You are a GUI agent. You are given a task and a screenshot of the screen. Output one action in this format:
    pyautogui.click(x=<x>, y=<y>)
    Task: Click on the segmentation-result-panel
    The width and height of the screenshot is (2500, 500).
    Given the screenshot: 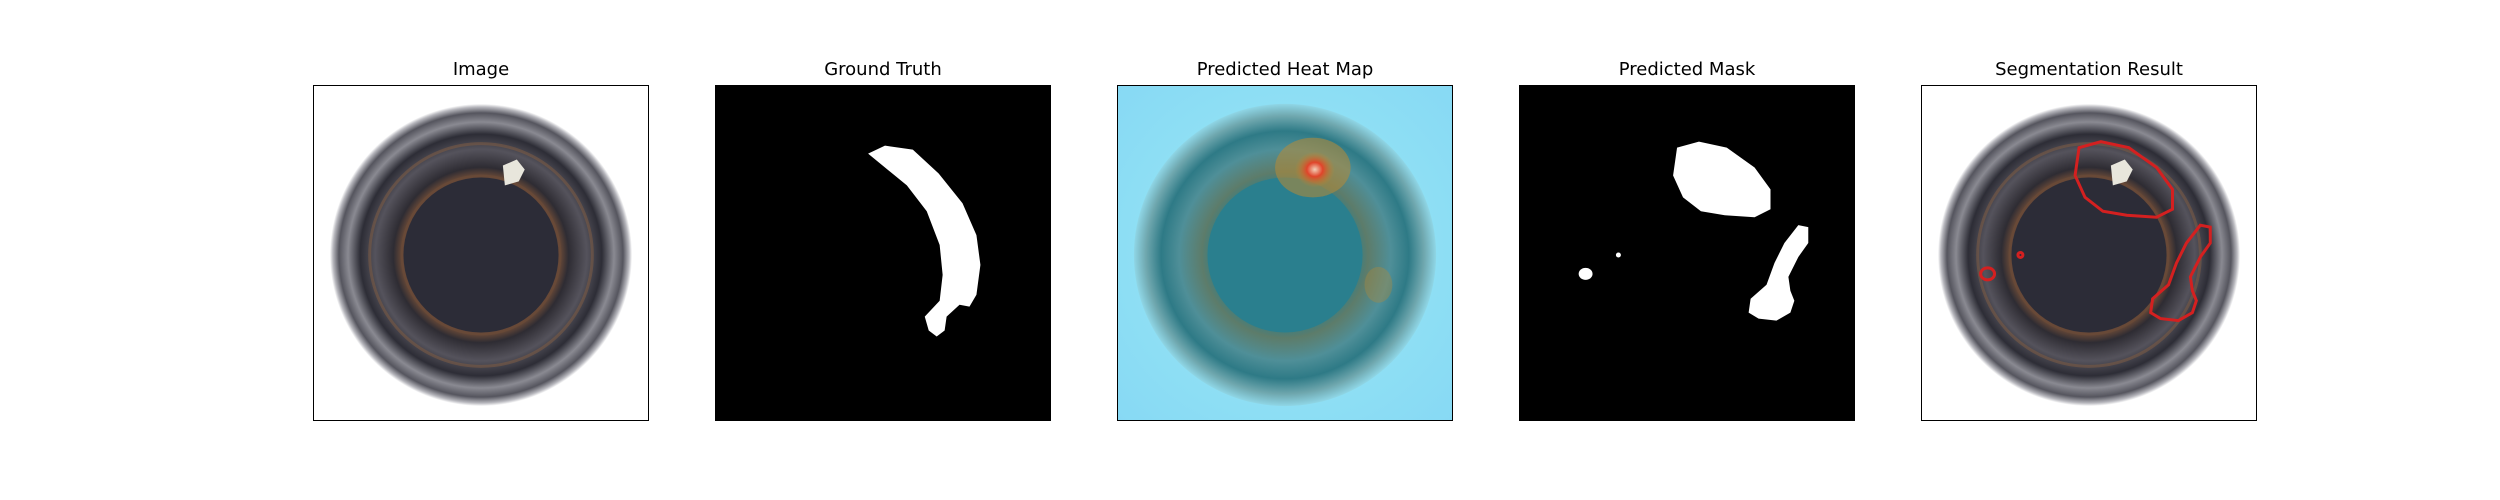 What is the action you would take?
    pyautogui.click(x=2089, y=253)
    